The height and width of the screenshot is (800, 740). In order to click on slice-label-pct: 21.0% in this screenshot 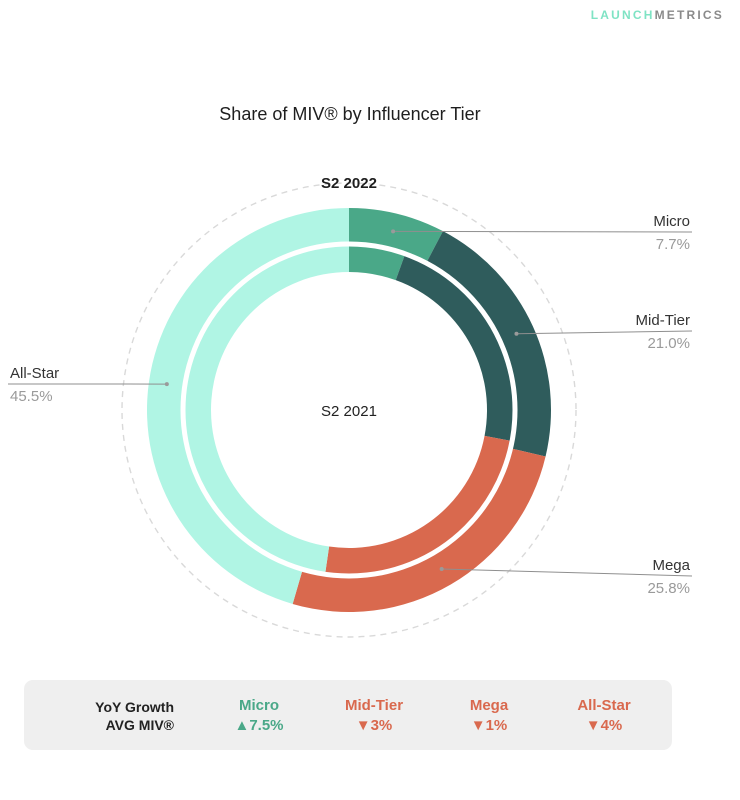, I will do `click(668, 343)`.